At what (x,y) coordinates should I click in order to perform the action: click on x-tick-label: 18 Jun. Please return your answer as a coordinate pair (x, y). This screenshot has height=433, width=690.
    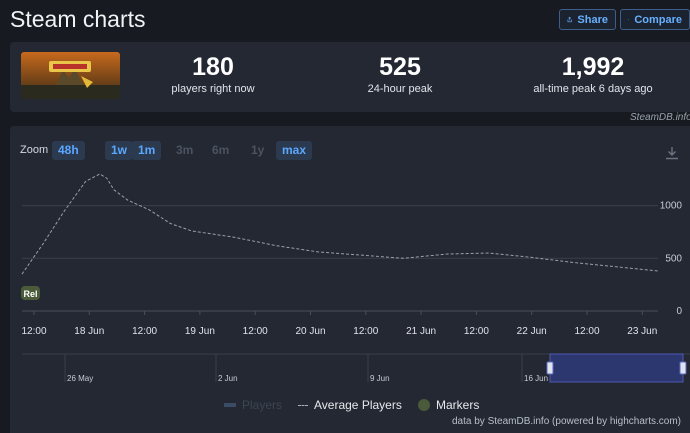
    Looking at the image, I should click on (89, 331).